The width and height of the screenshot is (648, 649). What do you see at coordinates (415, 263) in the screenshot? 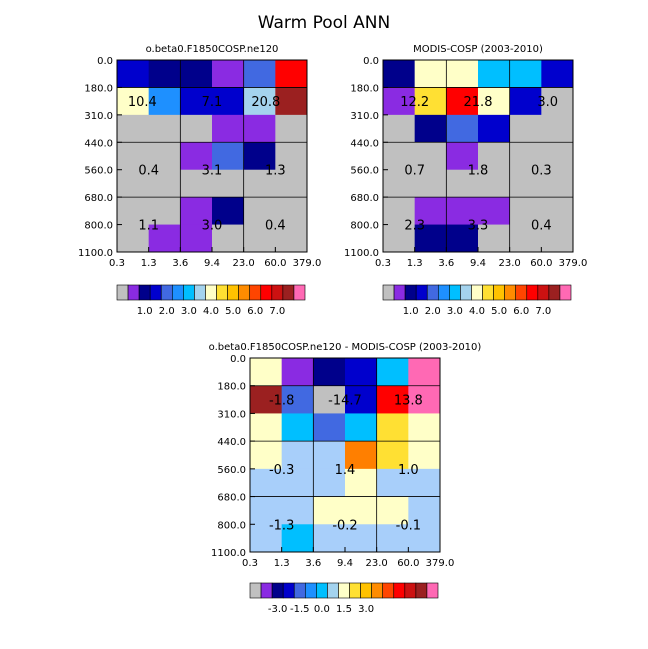
I see `x-tick-label: 1.3` at bounding box center [415, 263].